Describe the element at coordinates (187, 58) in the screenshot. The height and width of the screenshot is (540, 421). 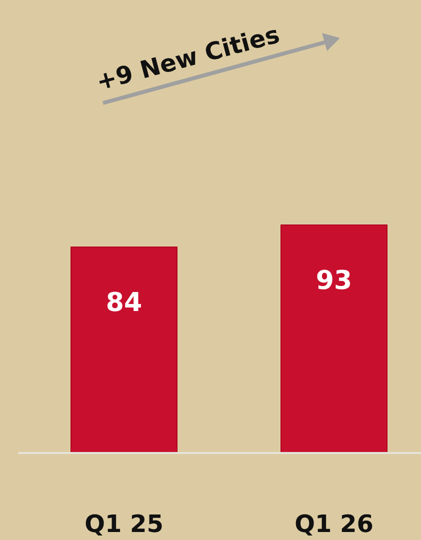
I see `text: +9 New Cities` at that location.